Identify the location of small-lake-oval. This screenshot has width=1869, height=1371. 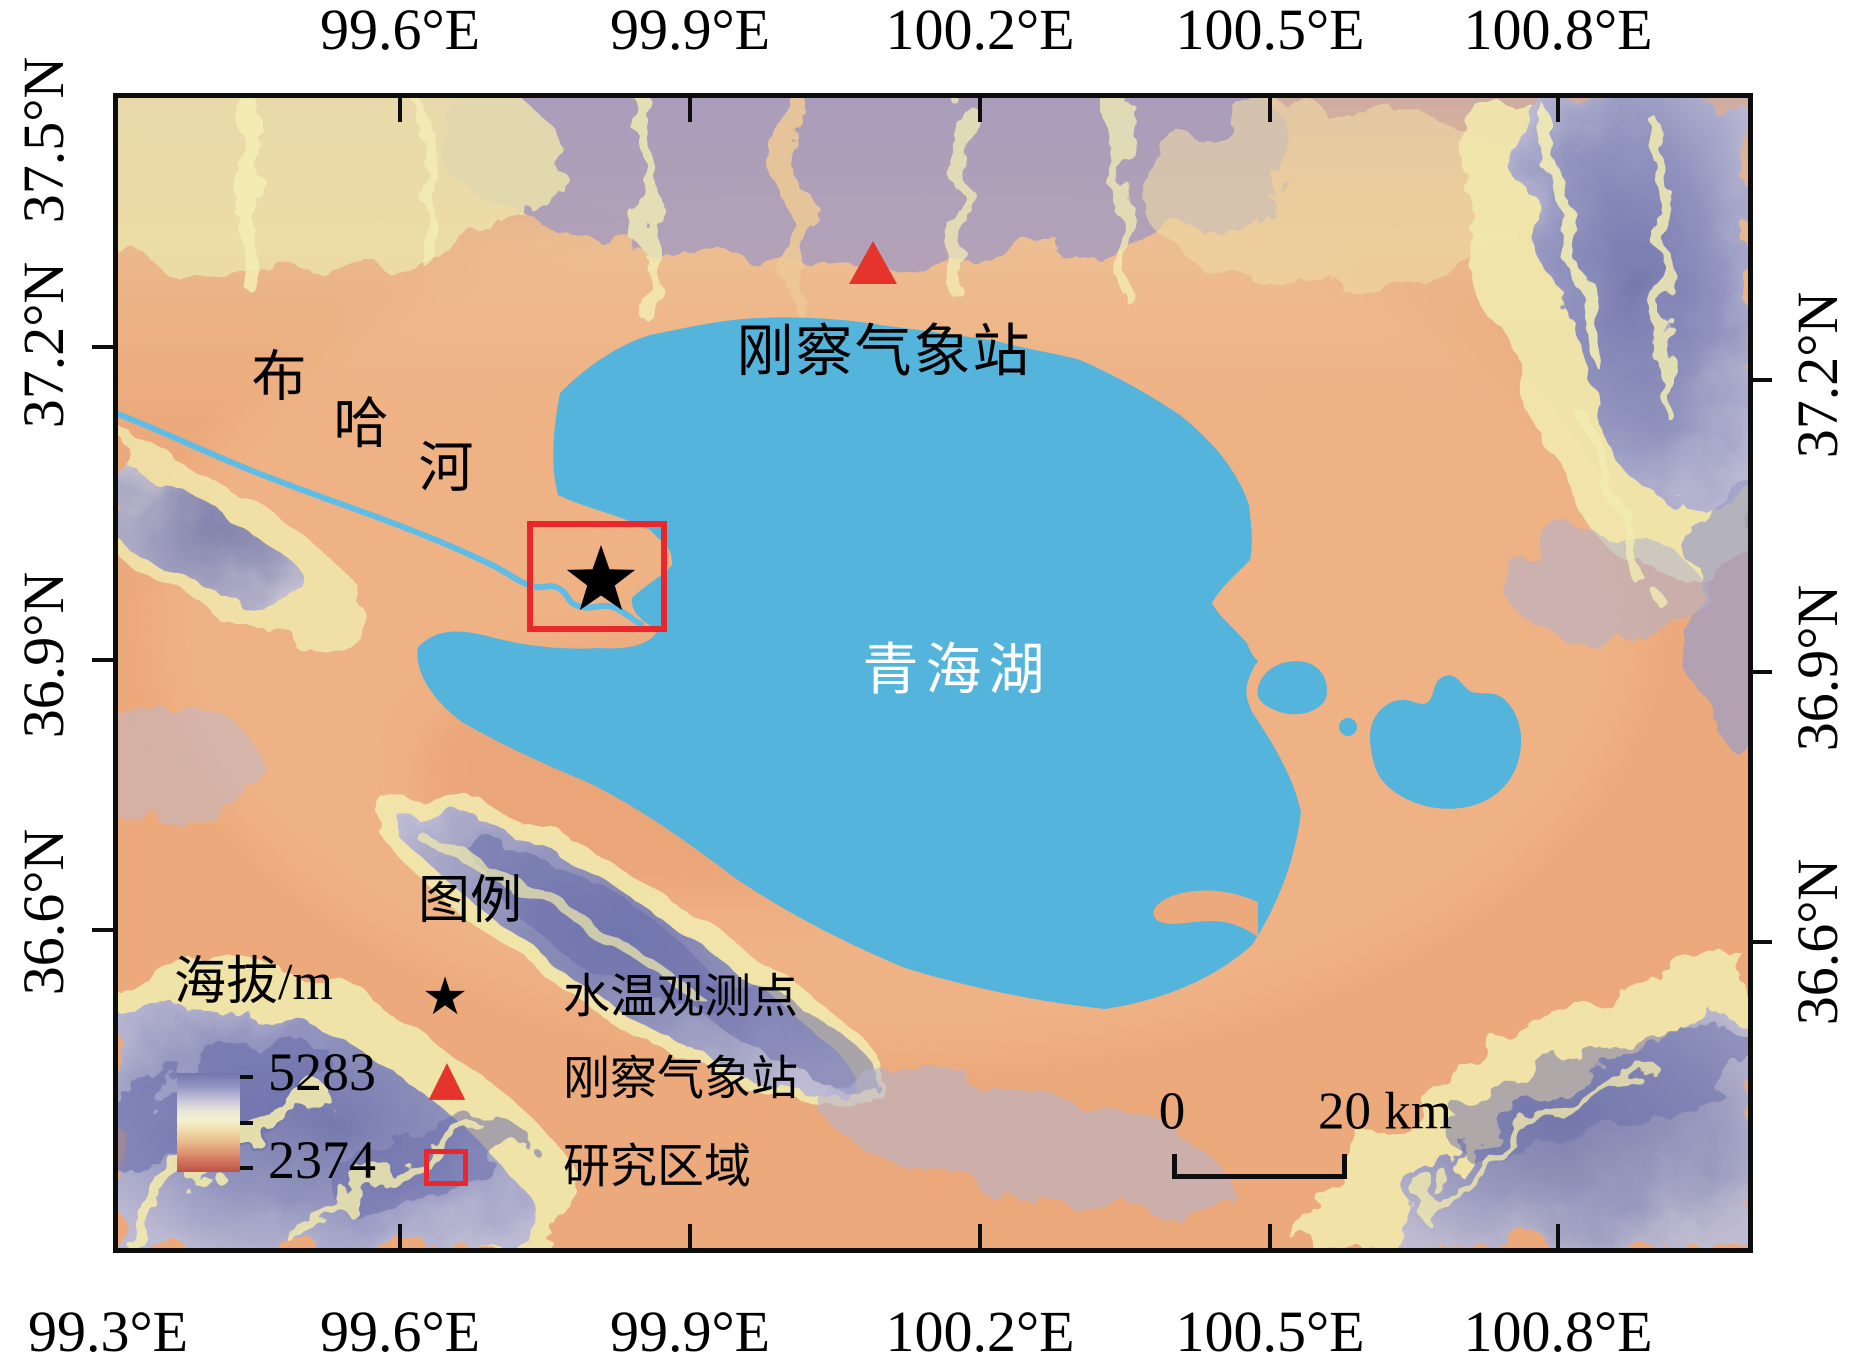
(1292, 688).